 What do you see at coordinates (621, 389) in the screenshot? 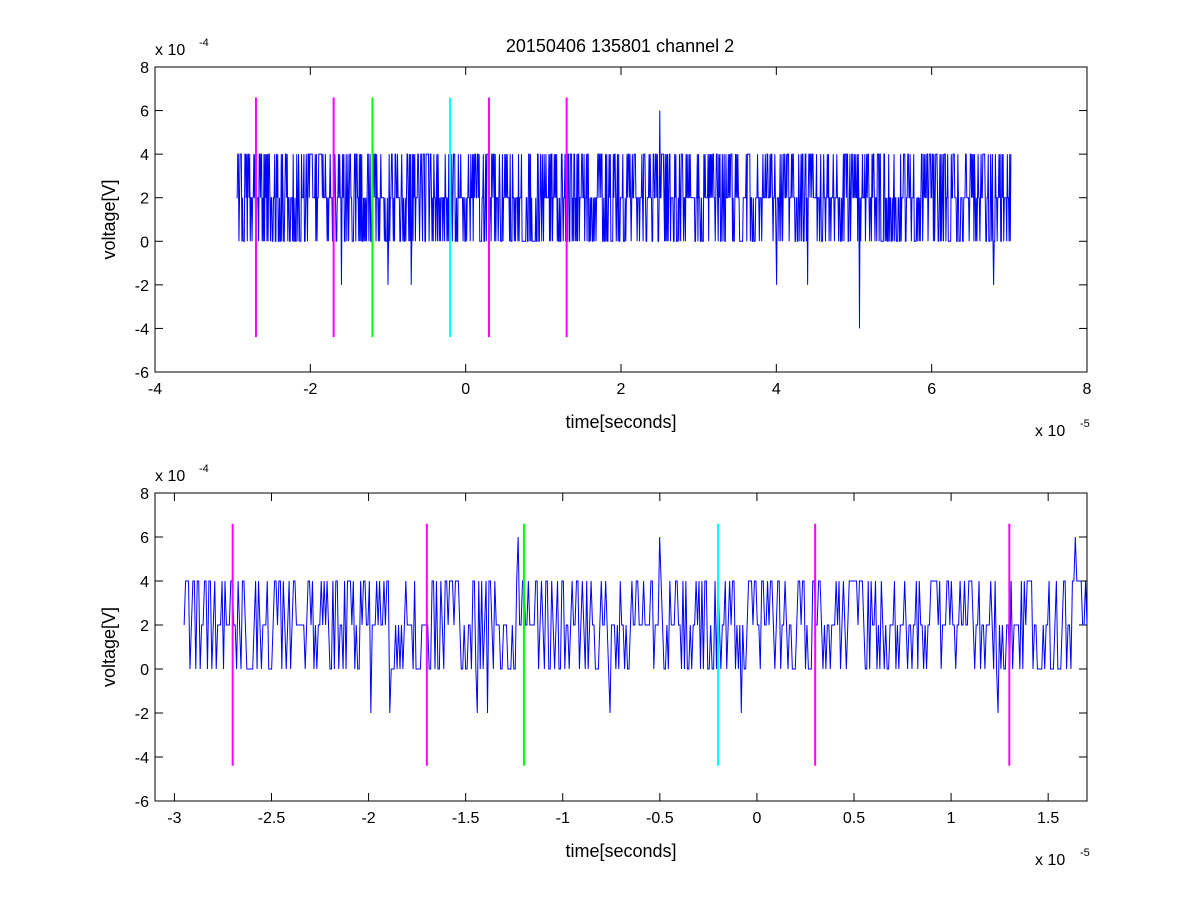
I see `x-tick-label: 2` at bounding box center [621, 389].